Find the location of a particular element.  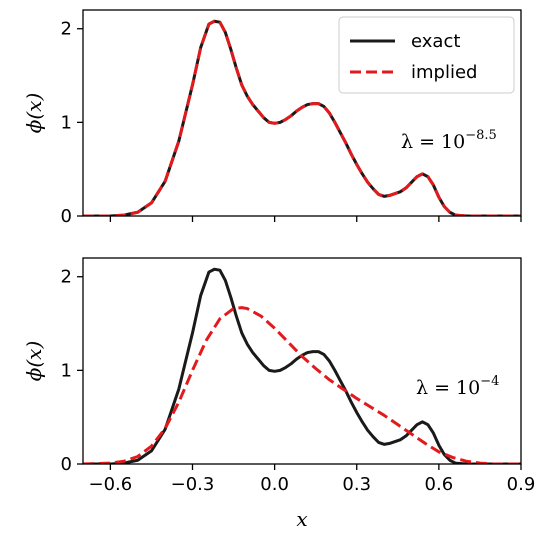

x-tick-label: −0.6 is located at coordinates (111, 484).